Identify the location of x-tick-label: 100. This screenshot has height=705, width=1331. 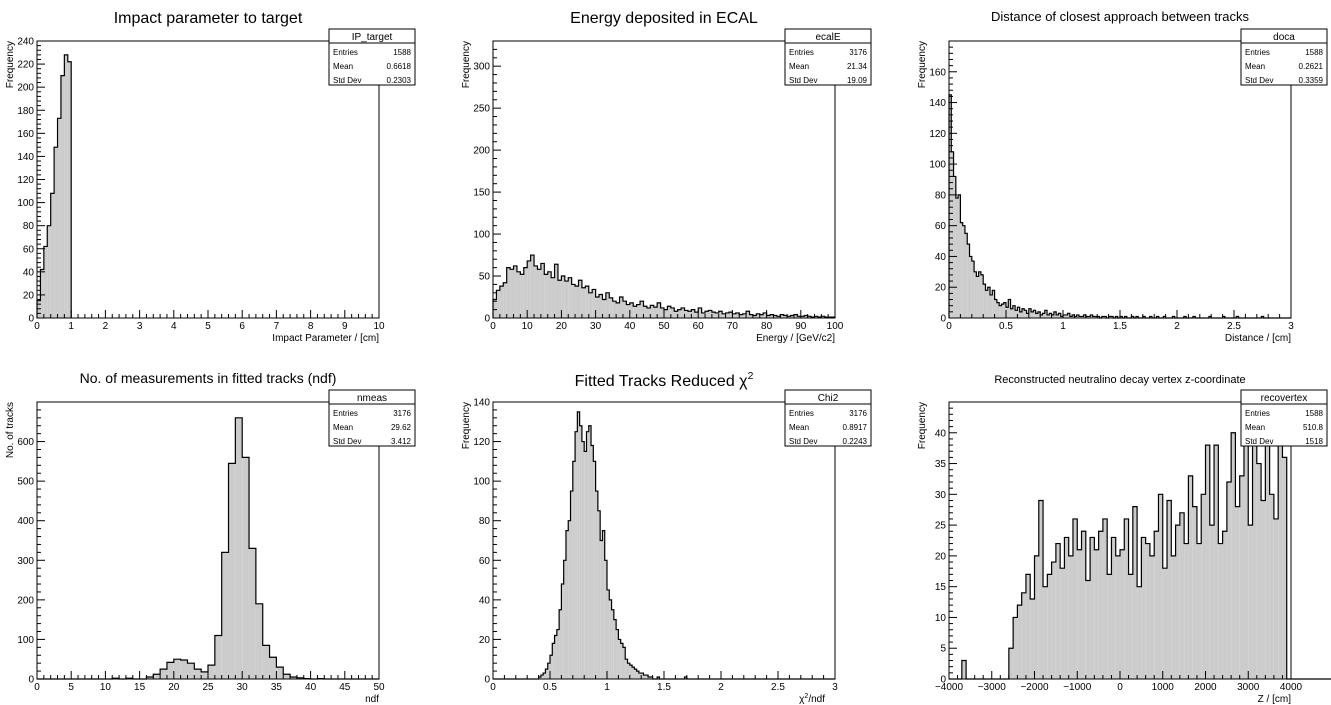
(835, 326).